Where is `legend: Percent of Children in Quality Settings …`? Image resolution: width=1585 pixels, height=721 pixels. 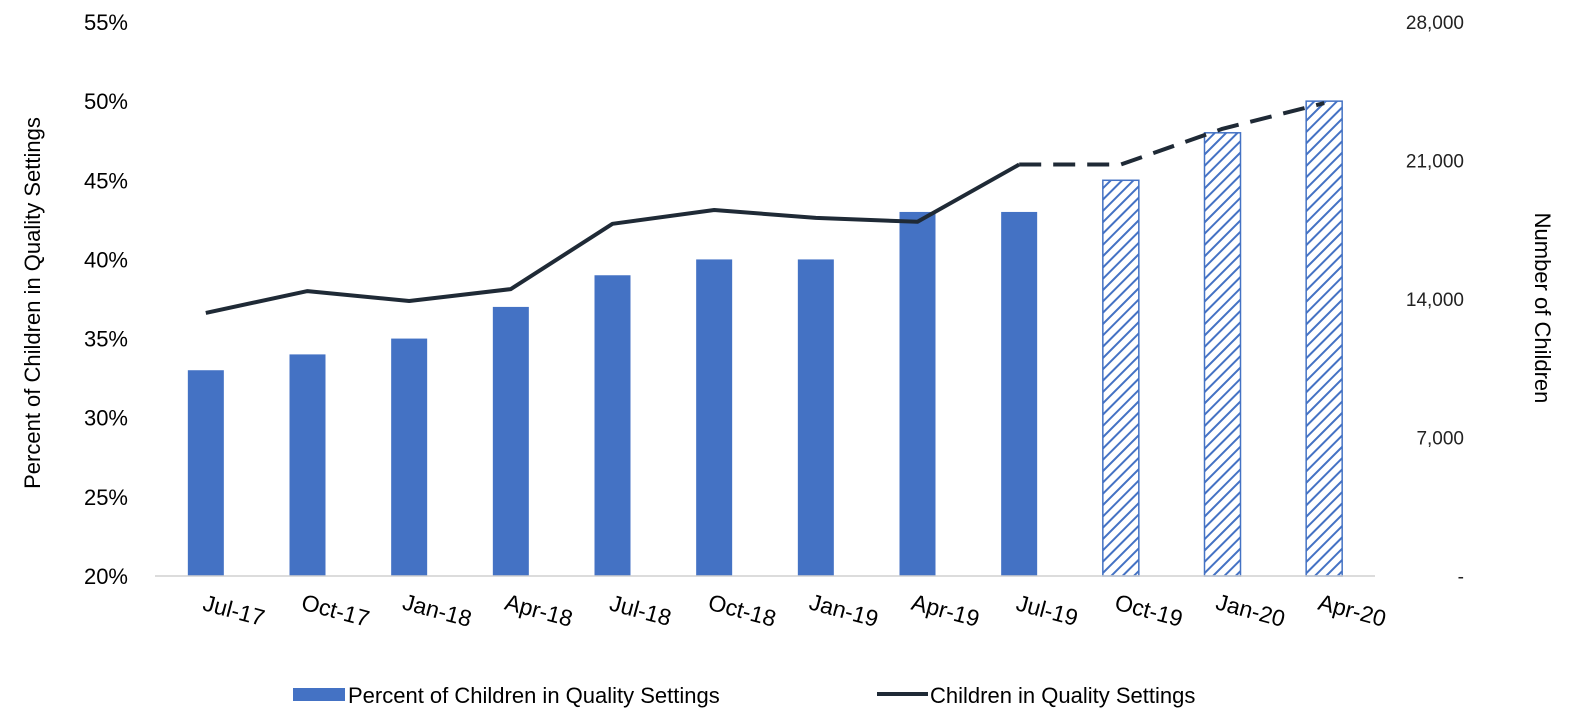
legend: Percent of Children in Quality Settings … is located at coordinates (744, 695).